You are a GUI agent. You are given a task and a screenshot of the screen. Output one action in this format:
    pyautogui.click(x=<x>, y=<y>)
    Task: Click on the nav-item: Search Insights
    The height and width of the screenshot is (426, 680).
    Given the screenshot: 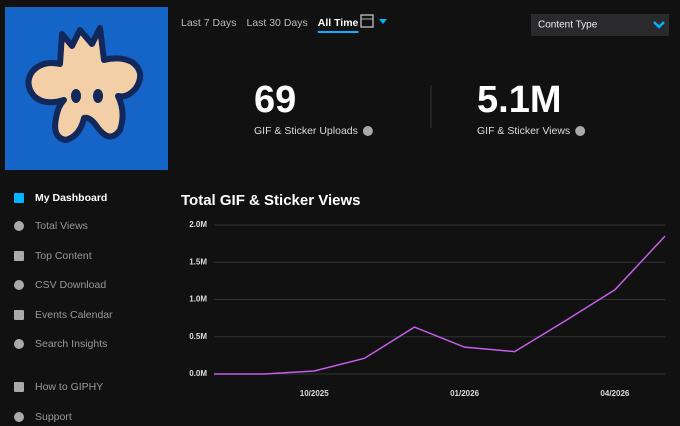 What is the action you would take?
    pyautogui.click(x=71, y=344)
    